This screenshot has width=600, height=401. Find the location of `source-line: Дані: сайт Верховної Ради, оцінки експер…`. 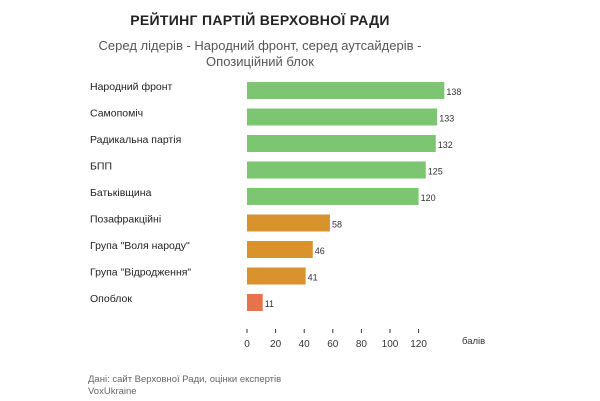

source-line: Дані: сайт Верховної Ради, оцінки експер… is located at coordinates (185, 379).